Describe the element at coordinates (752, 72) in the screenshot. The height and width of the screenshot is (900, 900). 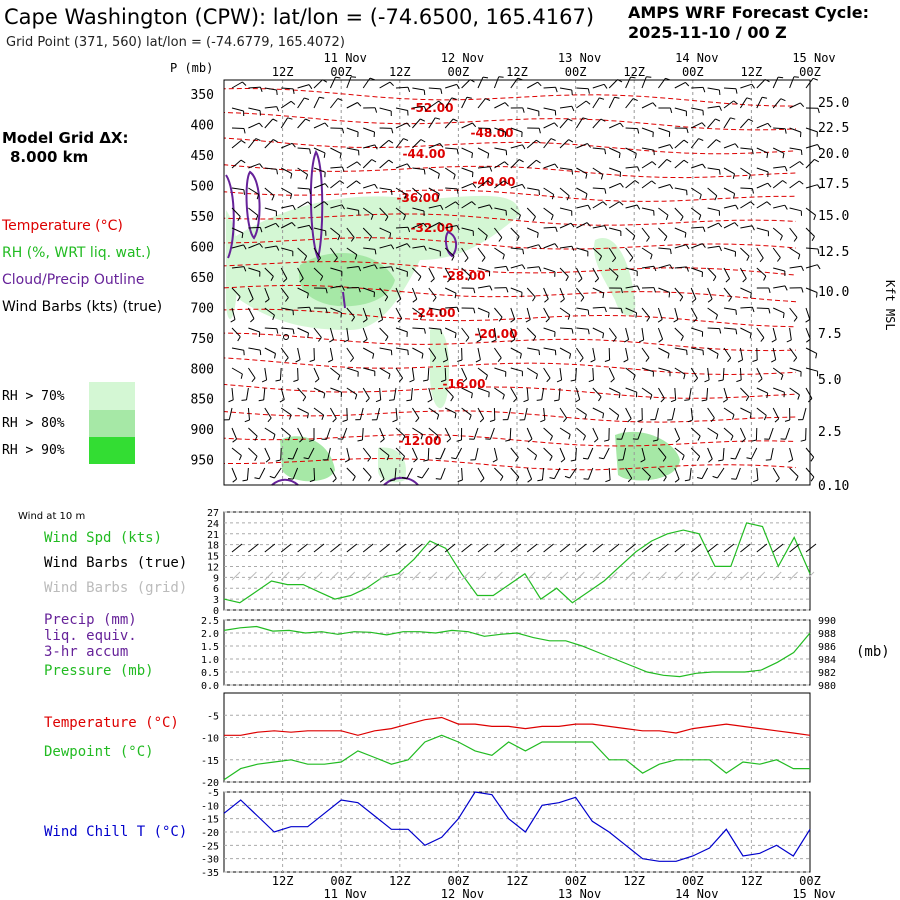
I see `top-time-label: 12Z` at that location.